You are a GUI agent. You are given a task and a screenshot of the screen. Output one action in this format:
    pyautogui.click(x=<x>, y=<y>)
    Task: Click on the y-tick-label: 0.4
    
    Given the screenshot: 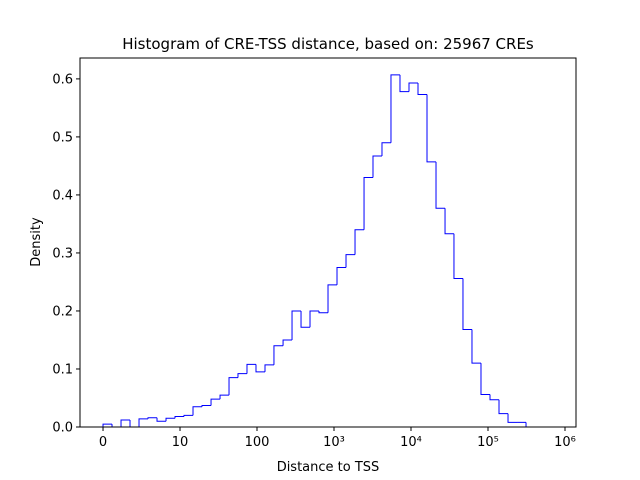 What is the action you would take?
    pyautogui.click(x=62, y=195)
    